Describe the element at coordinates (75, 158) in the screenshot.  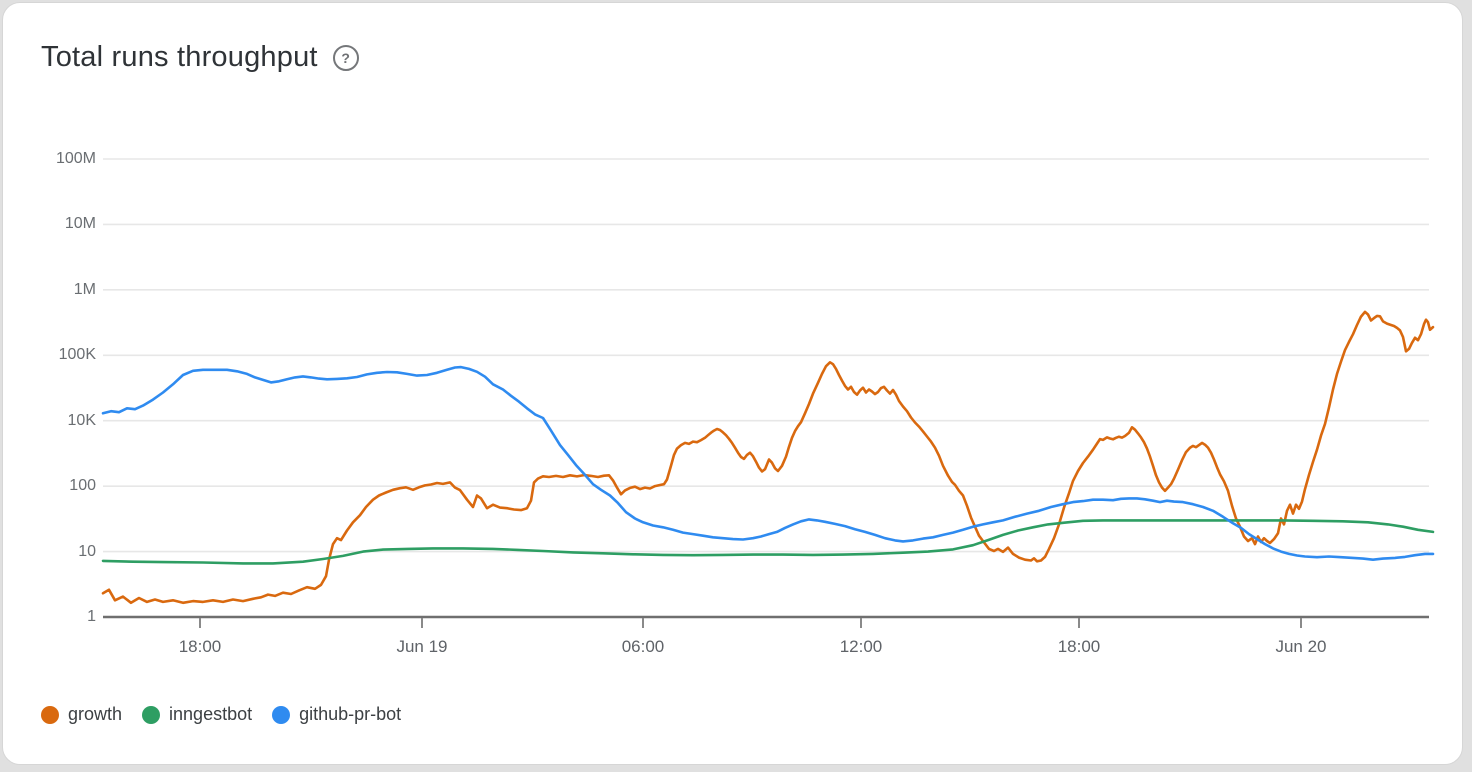
I see `y-axis-label: 100M` at that location.